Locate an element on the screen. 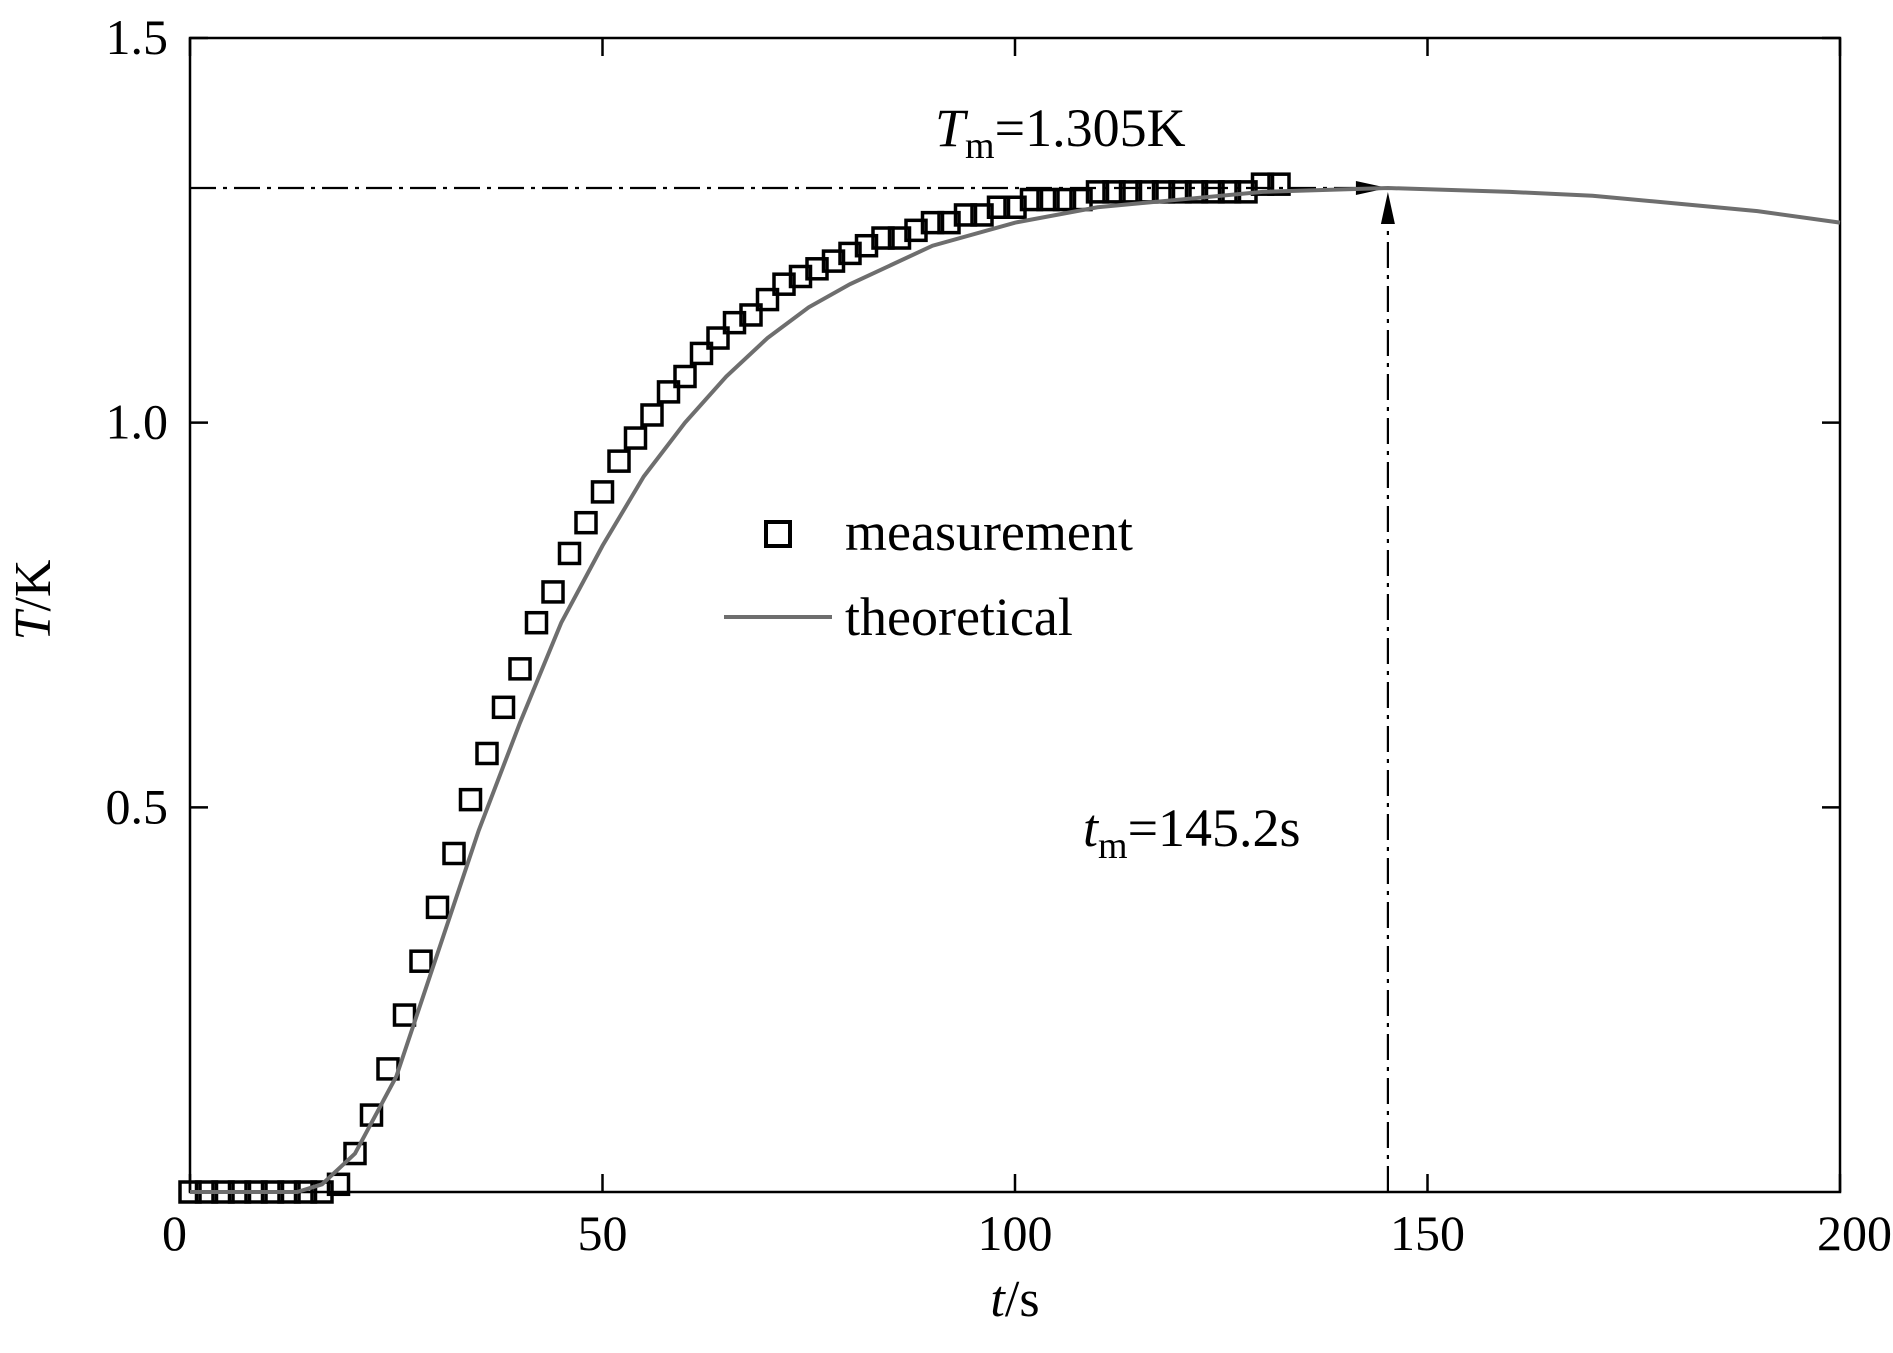 The height and width of the screenshot is (1353, 1893). y-axis-title: T/K is located at coordinates (33, 599).